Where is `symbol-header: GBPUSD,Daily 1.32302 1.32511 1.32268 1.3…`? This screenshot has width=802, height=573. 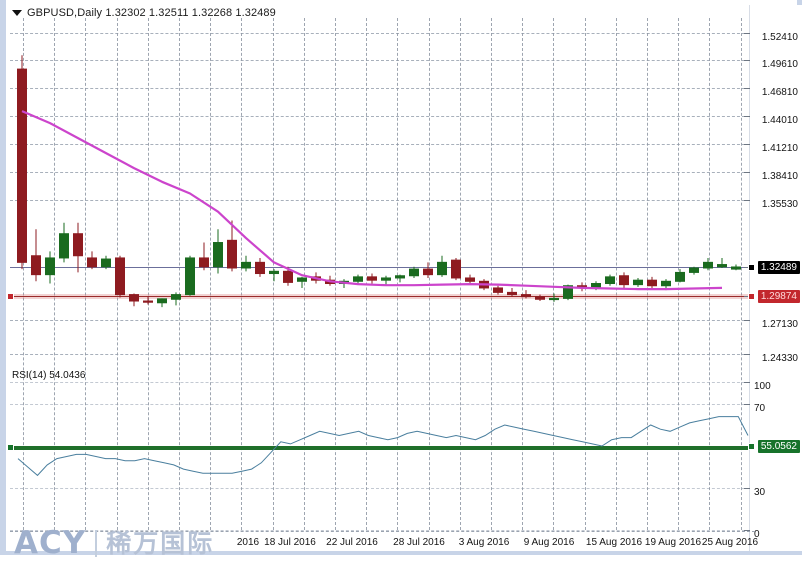
symbol-header: GBPUSD,Daily 1.32302 1.32511 1.32268 1.3… is located at coordinates (144, 13).